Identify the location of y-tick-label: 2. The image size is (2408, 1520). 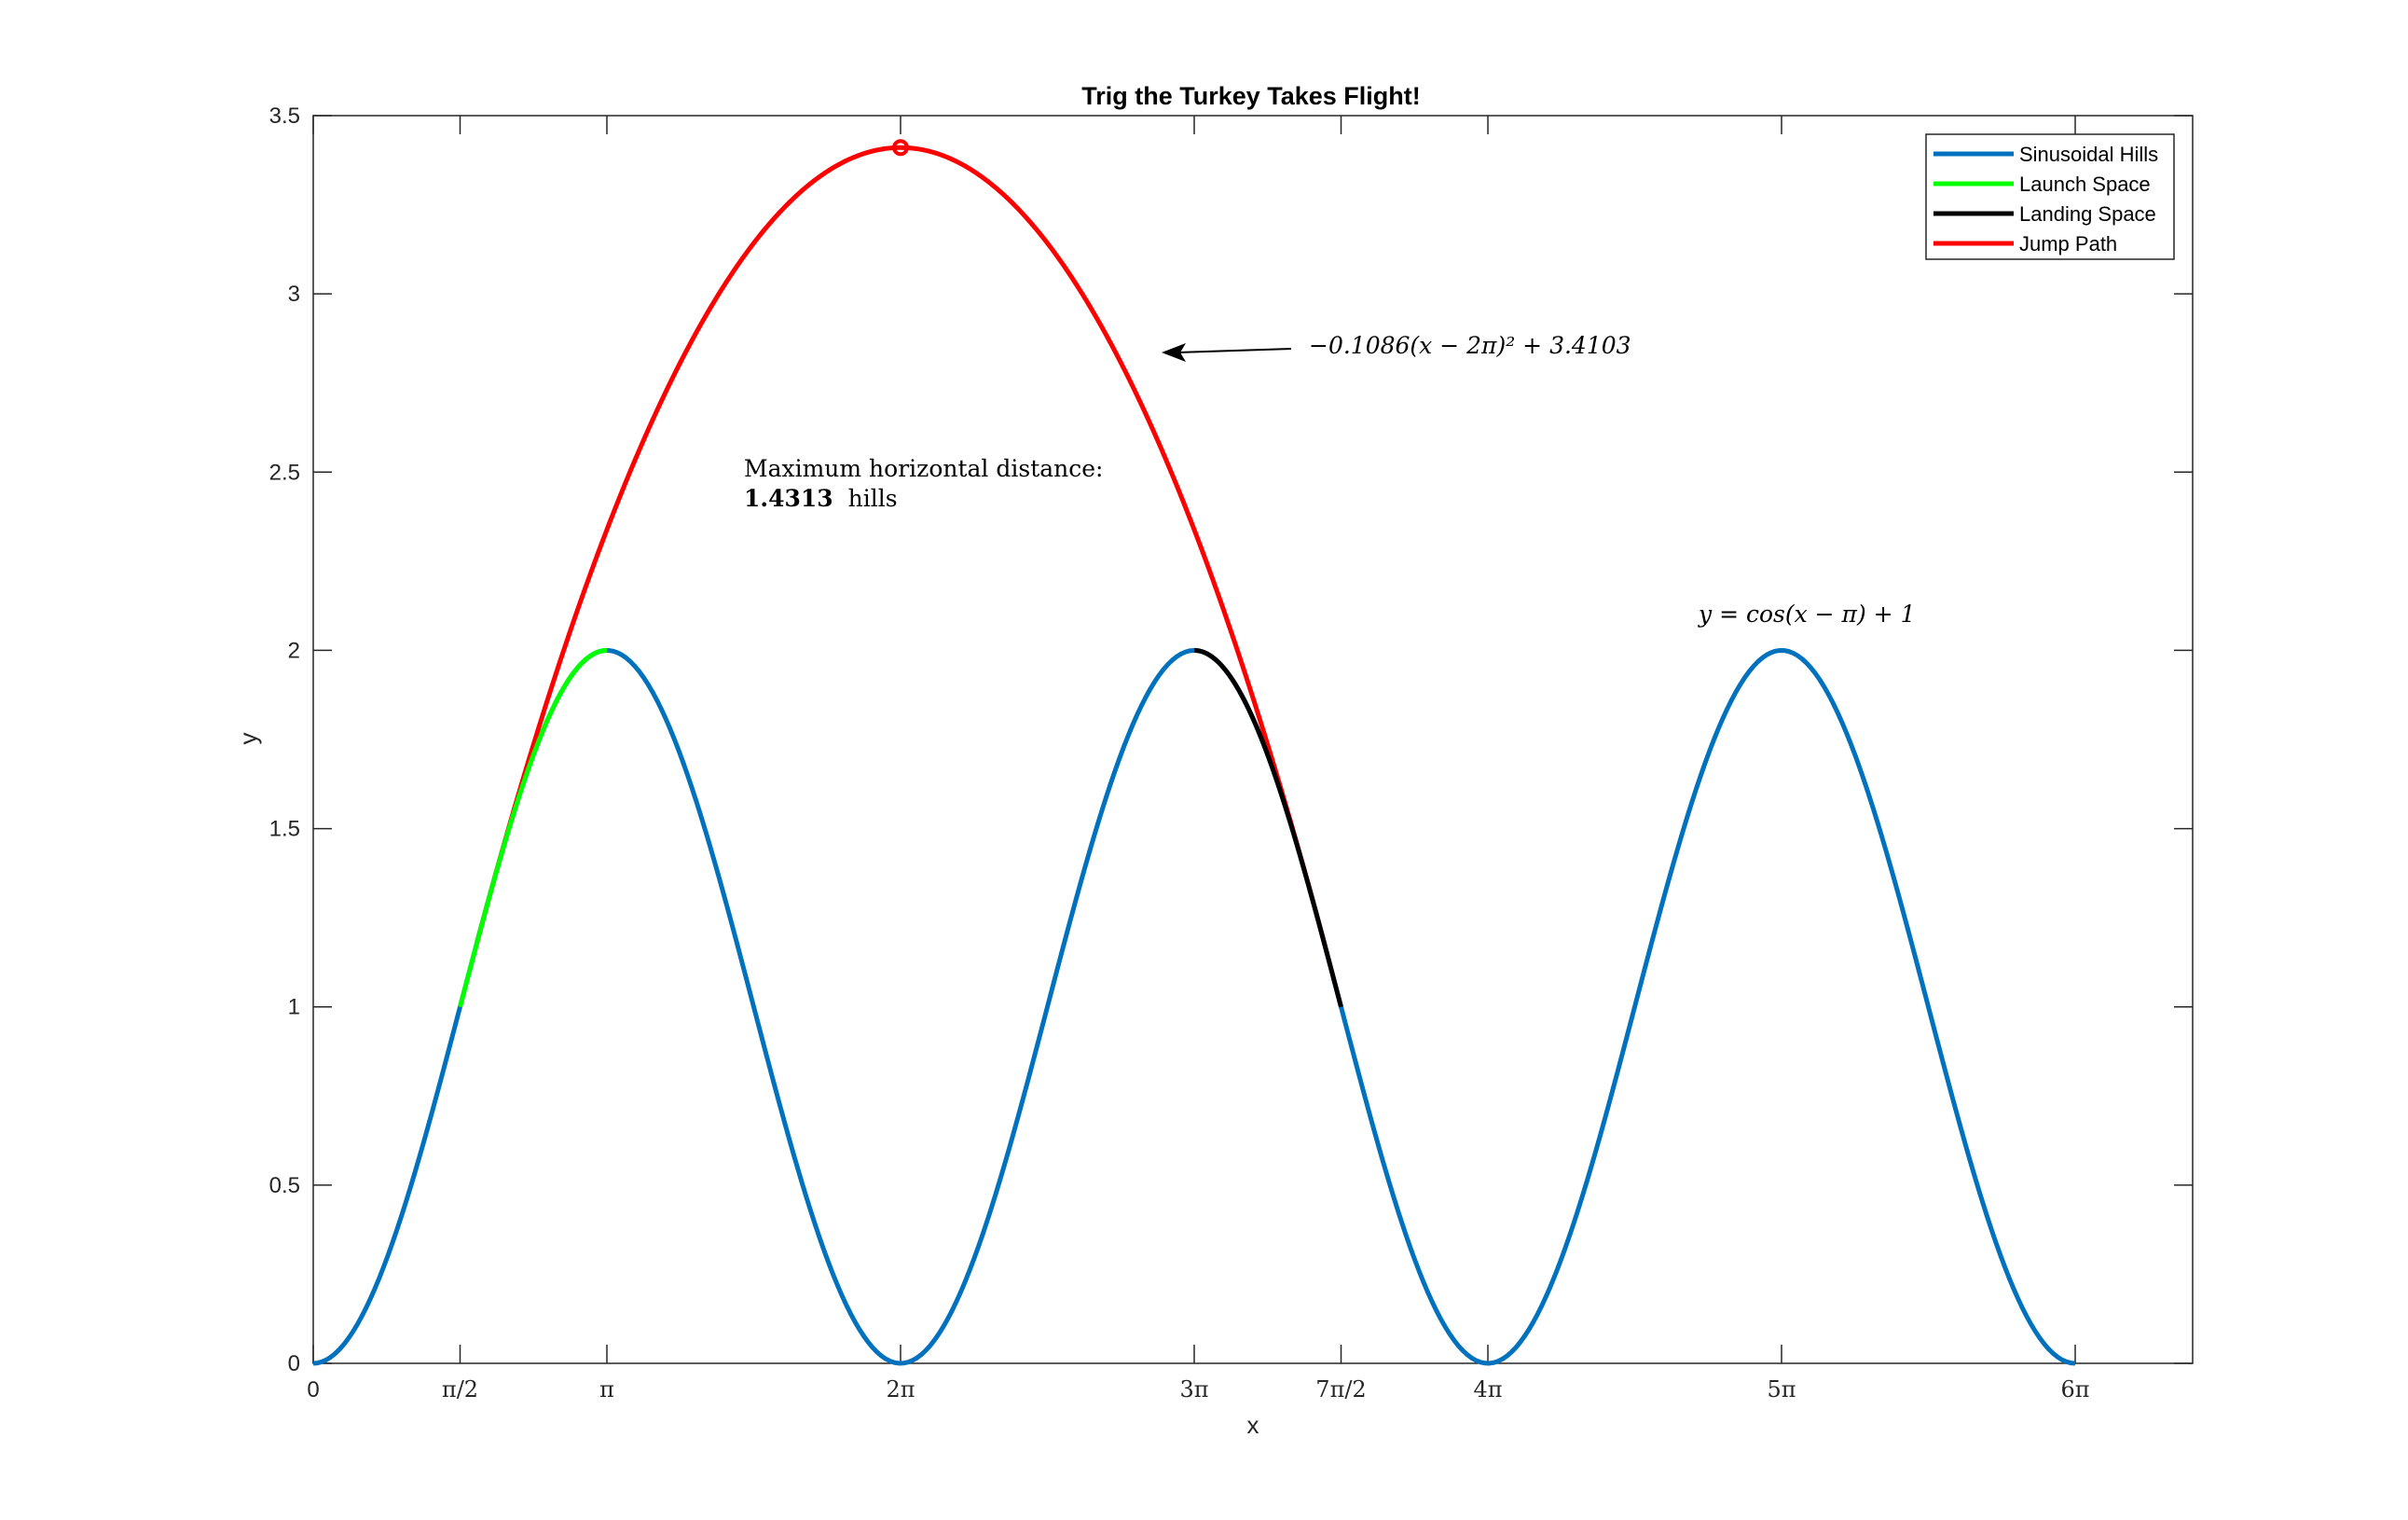
(294, 650).